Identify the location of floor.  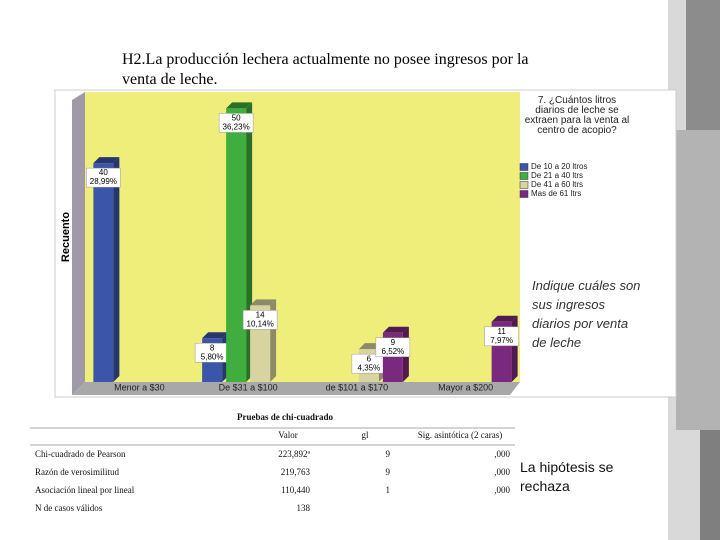
(296, 388).